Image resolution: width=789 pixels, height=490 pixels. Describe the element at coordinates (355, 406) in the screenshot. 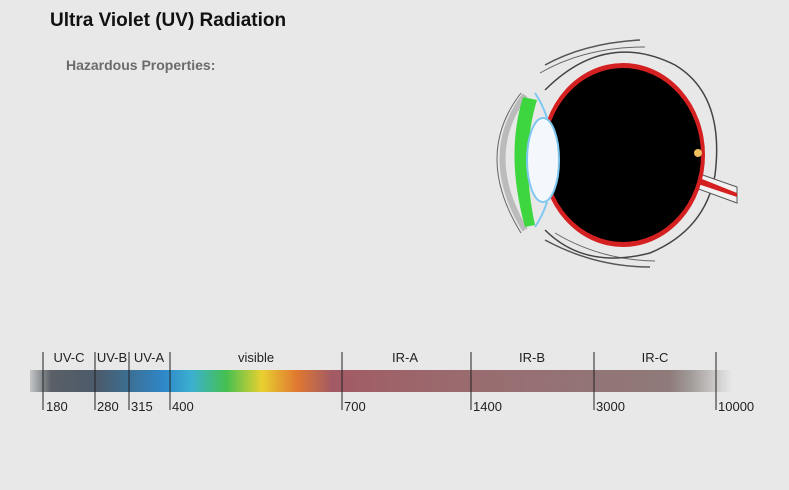

I see `tick-label: 700` at that location.